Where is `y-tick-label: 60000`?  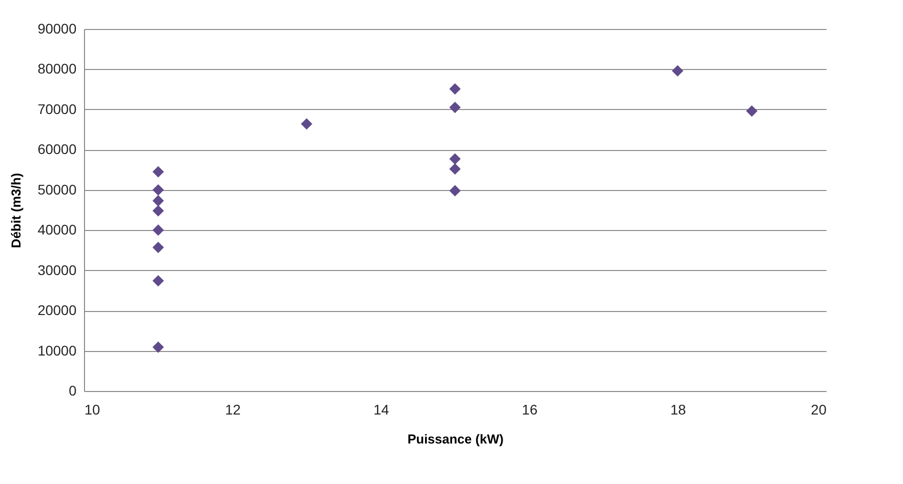
y-tick-label: 60000 is located at coordinates (57, 149).